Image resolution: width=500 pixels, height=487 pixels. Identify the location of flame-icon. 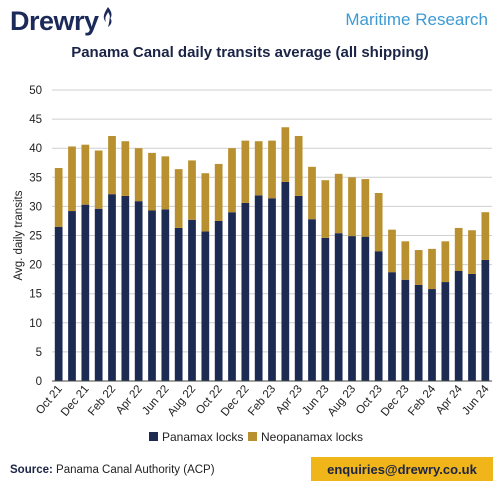
(107, 17).